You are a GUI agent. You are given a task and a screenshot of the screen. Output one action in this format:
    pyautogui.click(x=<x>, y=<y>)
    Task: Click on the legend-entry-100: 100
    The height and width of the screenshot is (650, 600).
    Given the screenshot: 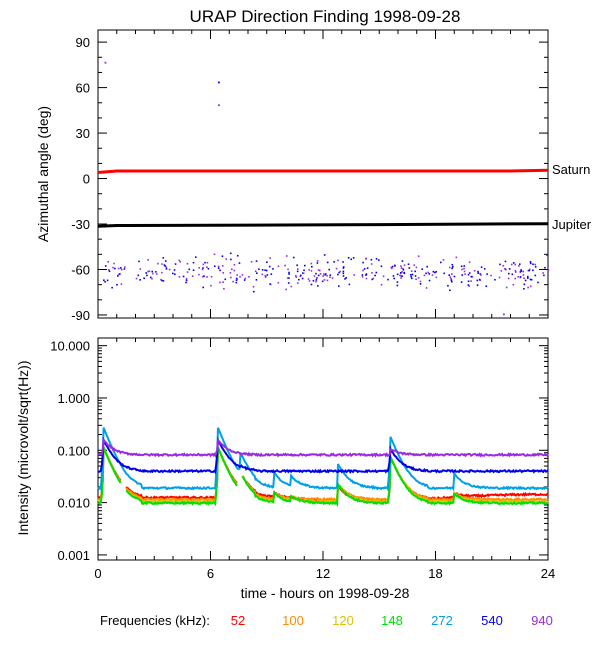 What is the action you would take?
    pyautogui.click(x=293, y=620)
    